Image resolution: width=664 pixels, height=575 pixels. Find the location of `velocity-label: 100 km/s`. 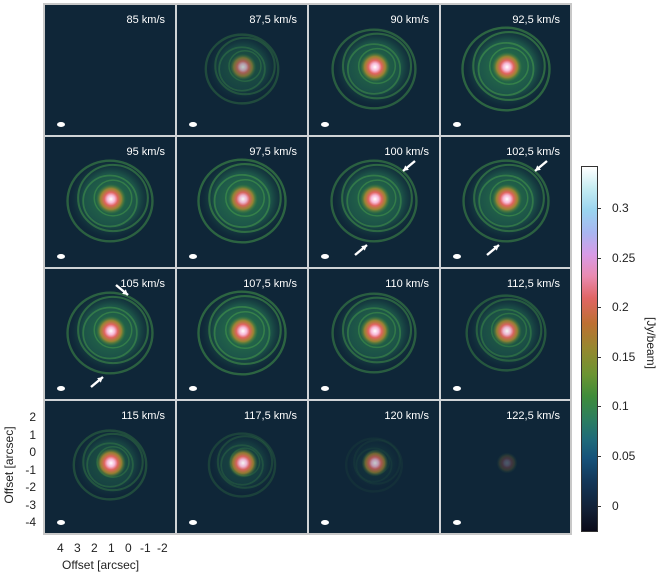

velocity-label: 100 km/s is located at coordinates (406, 152).